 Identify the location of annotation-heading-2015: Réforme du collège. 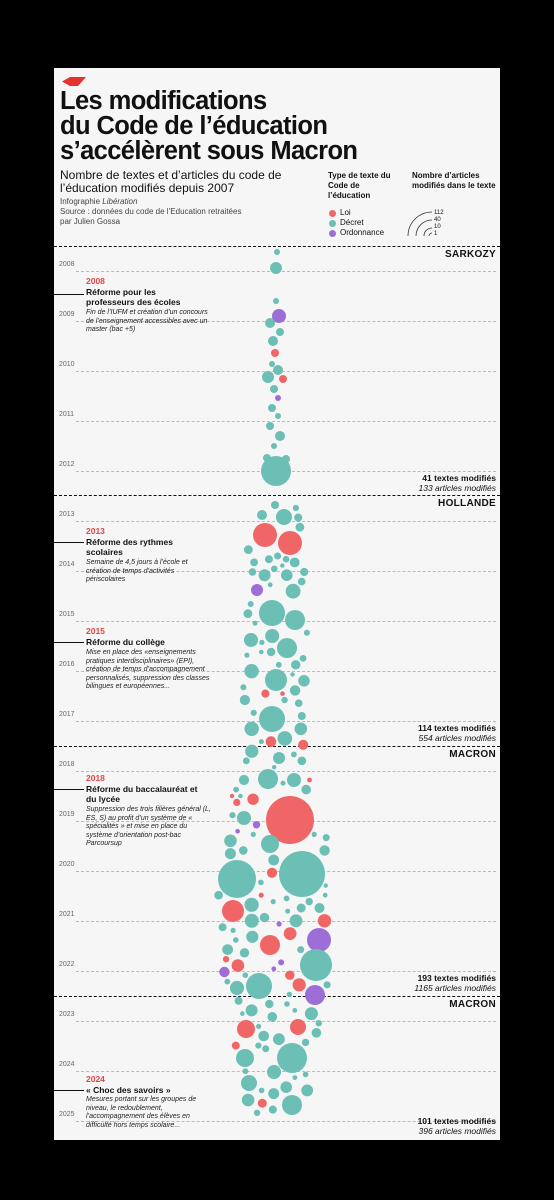
(125, 642).